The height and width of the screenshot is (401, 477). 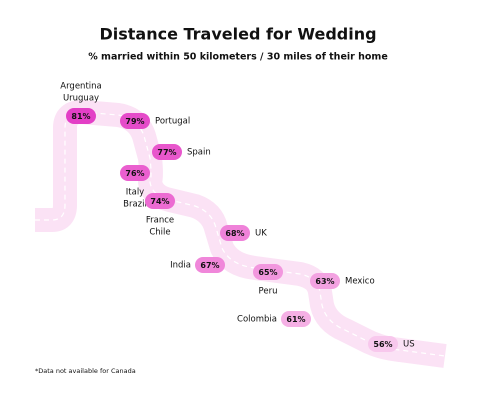 What do you see at coordinates (199, 153) in the screenshot?
I see `category-label: Spain` at bounding box center [199, 153].